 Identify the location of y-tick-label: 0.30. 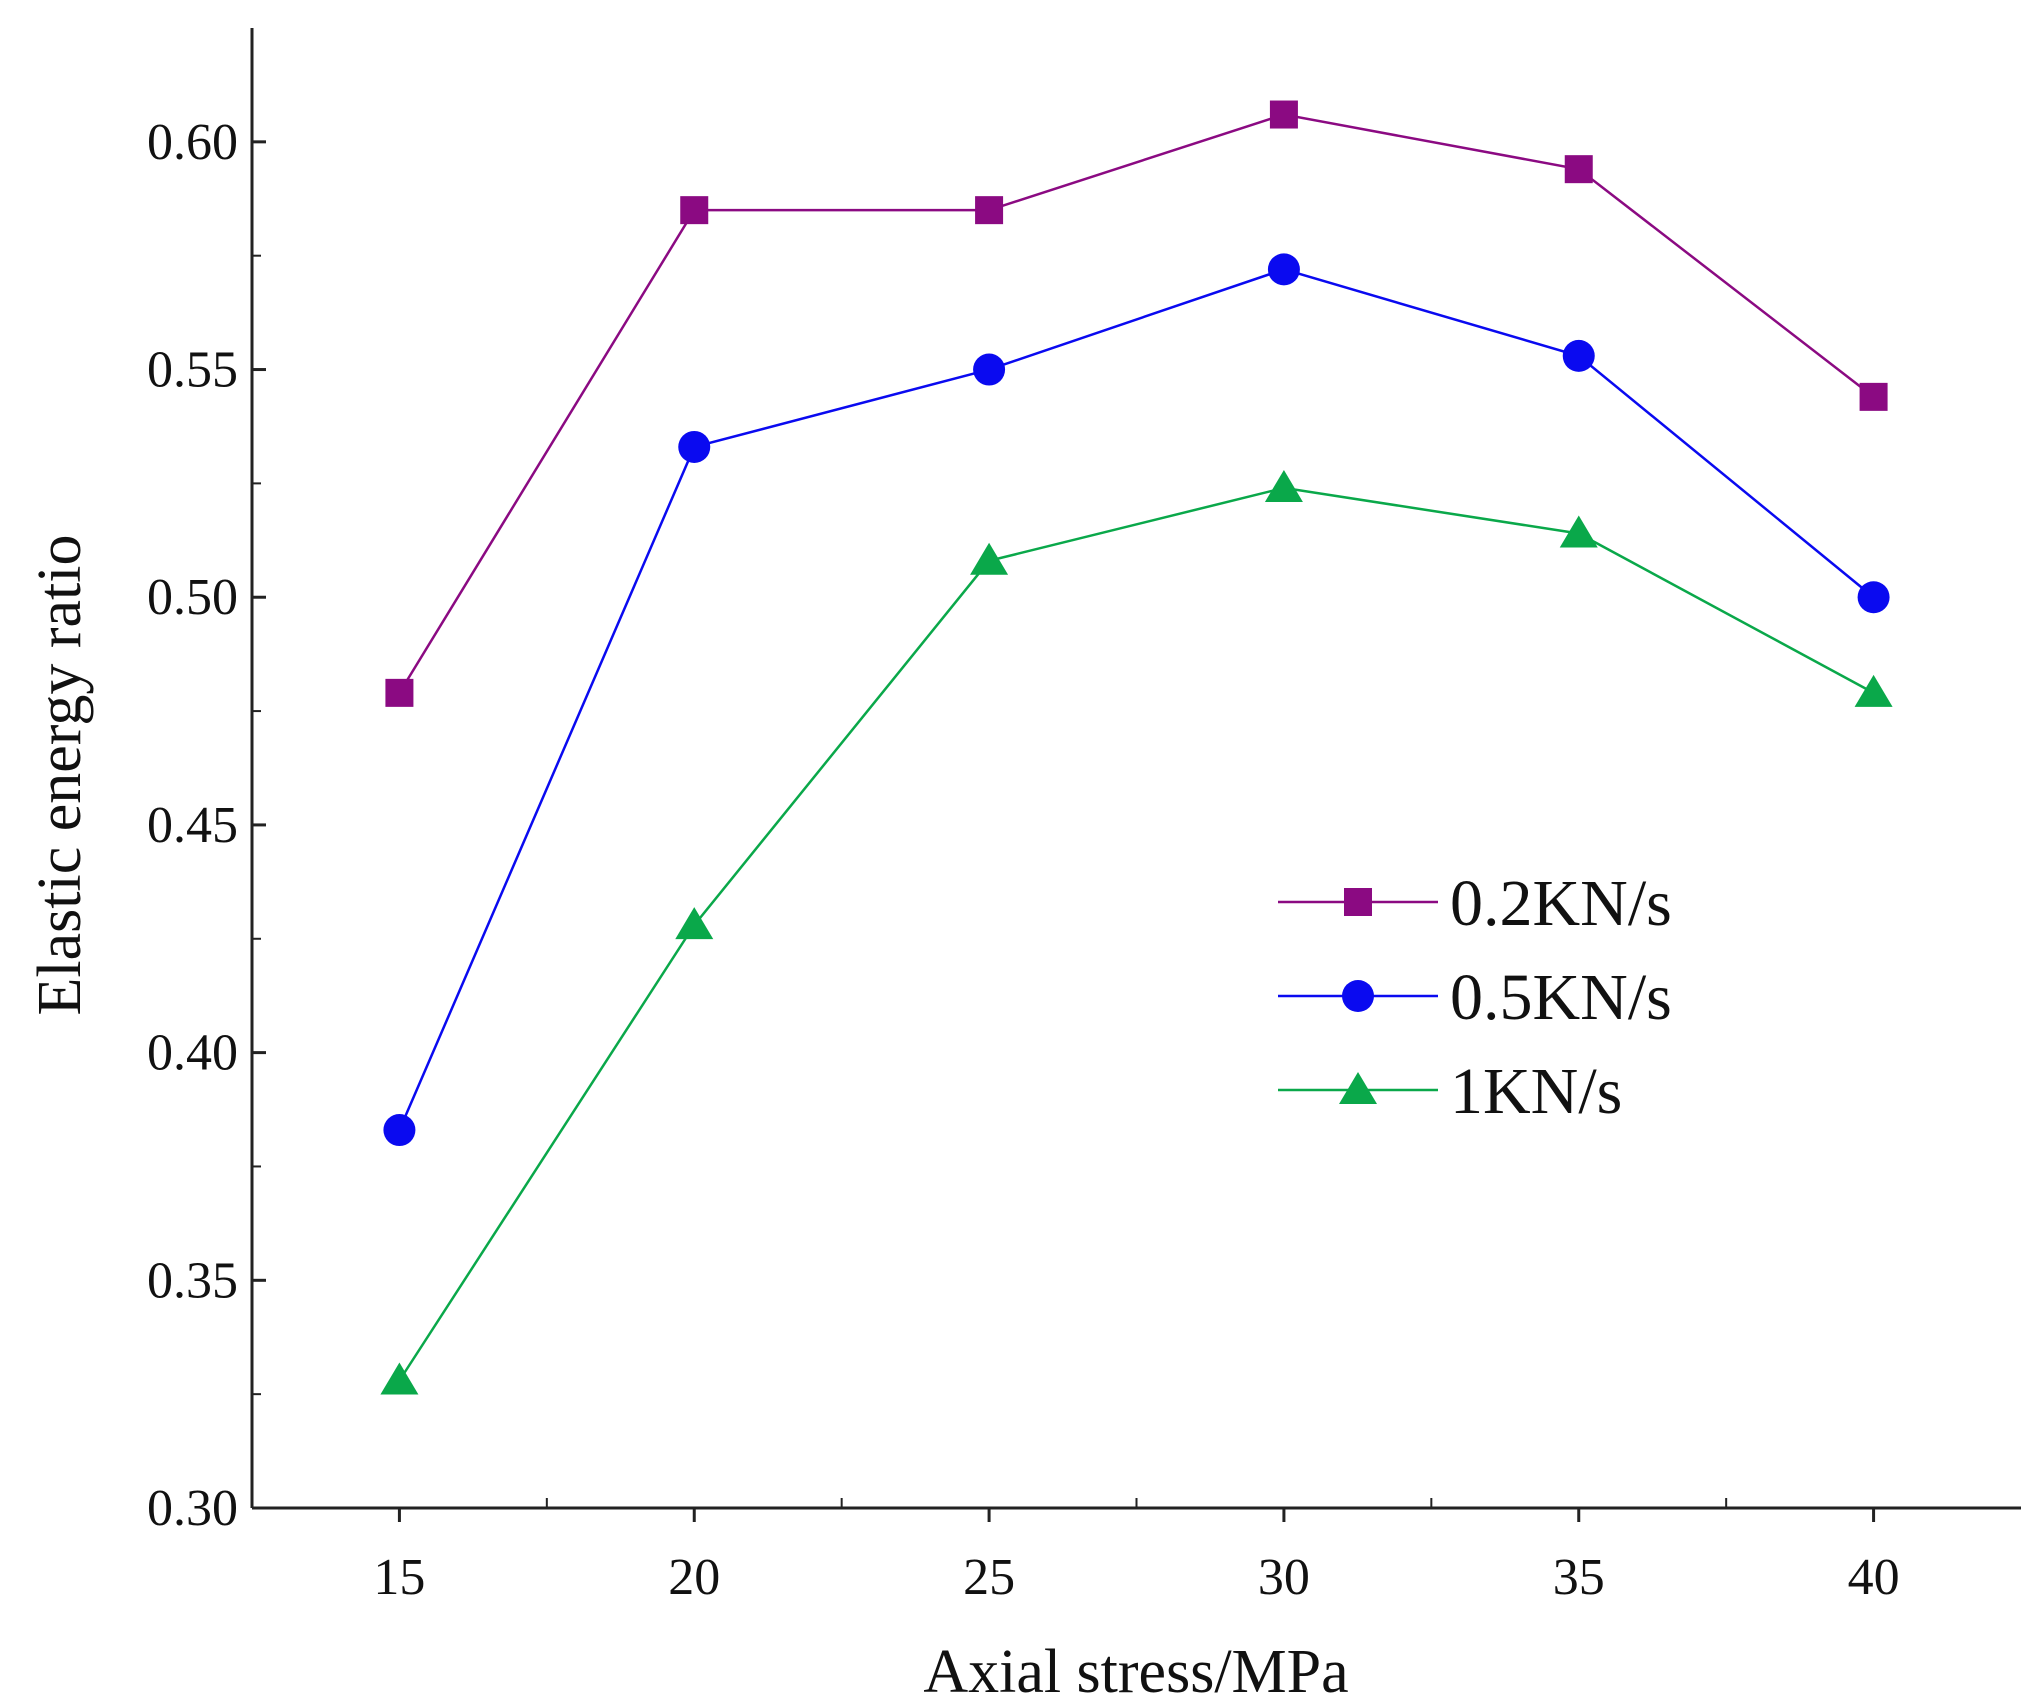
(192, 1508).